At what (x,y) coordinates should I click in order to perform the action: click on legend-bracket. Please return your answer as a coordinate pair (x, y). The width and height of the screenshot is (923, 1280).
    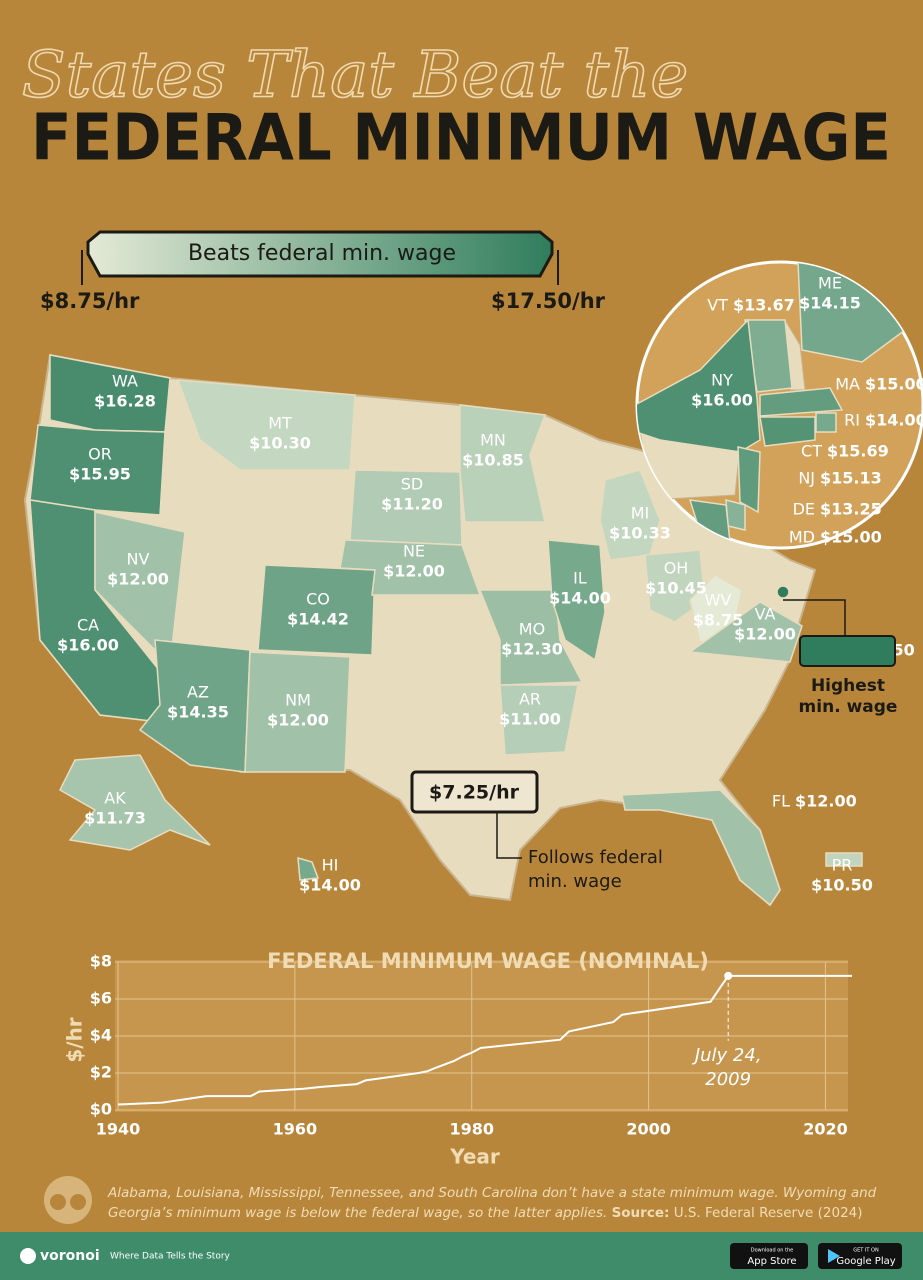
    Looking at the image, I should click on (320, 267).